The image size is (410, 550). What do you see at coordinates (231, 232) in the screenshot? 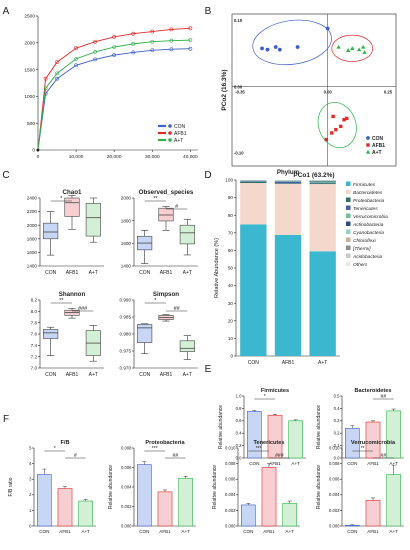
I see `y-tick-label: 70` at bounding box center [231, 232].